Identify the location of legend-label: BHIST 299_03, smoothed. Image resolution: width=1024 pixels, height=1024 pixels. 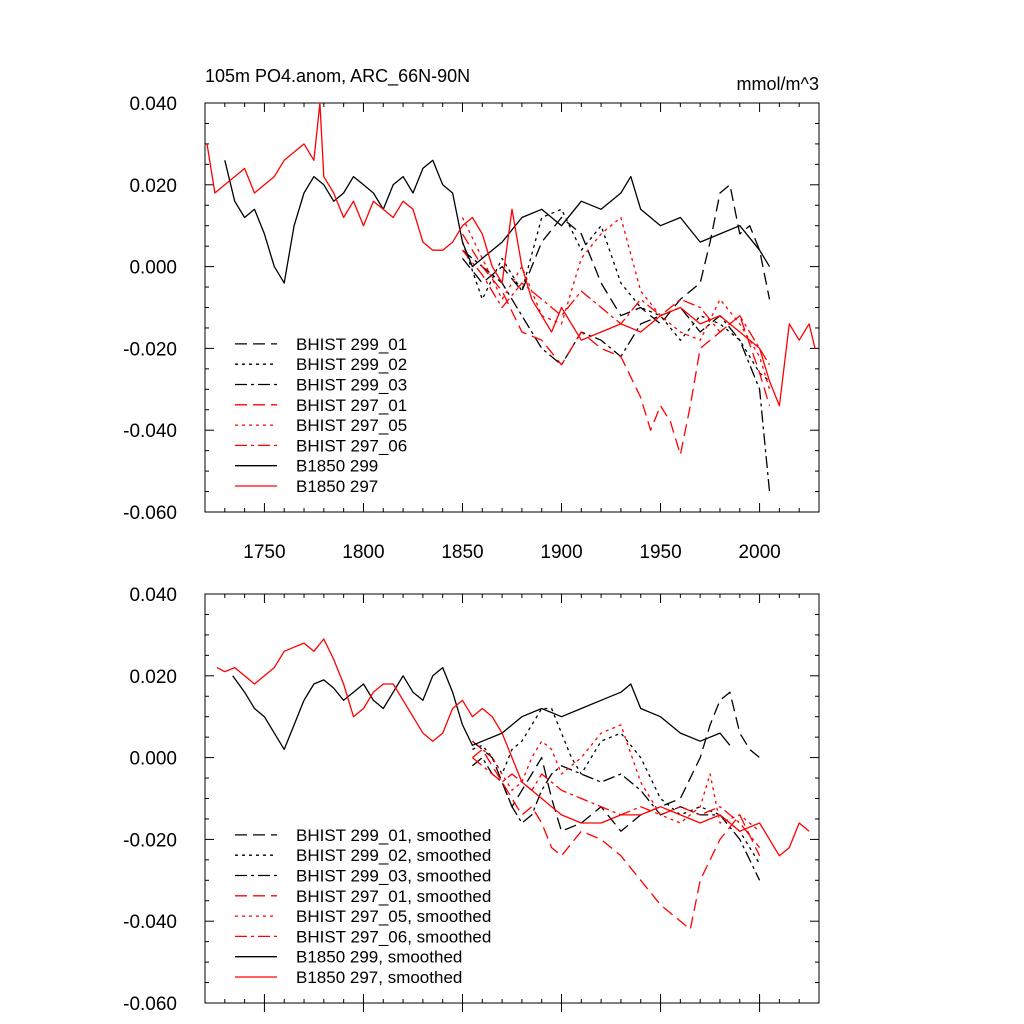
(393, 876).